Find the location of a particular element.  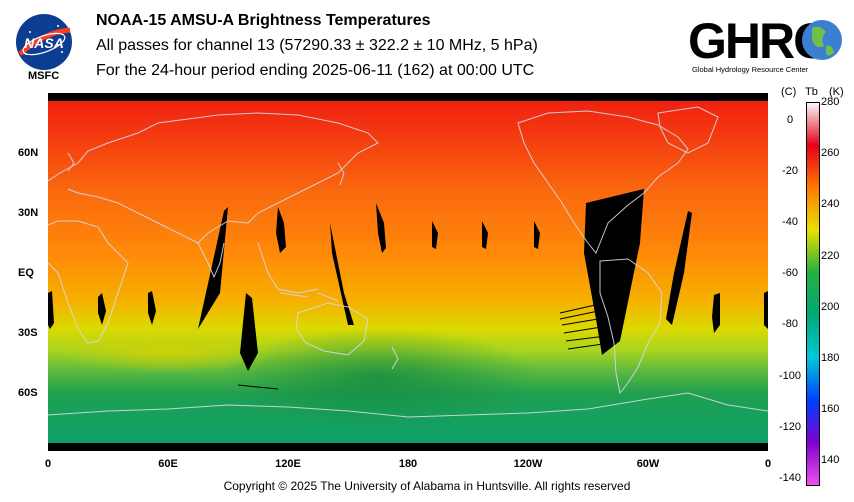

colorbar-kelvin-tick: 160 is located at coordinates (830, 409).